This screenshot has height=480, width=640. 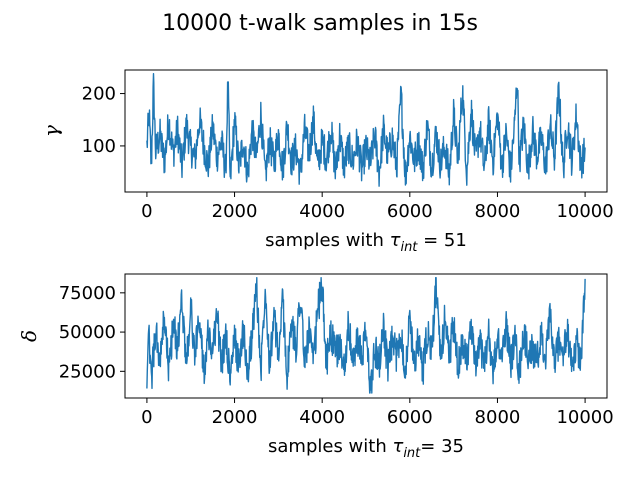 I want to click on delta-x-tick-label: 4000, so click(x=322, y=417).